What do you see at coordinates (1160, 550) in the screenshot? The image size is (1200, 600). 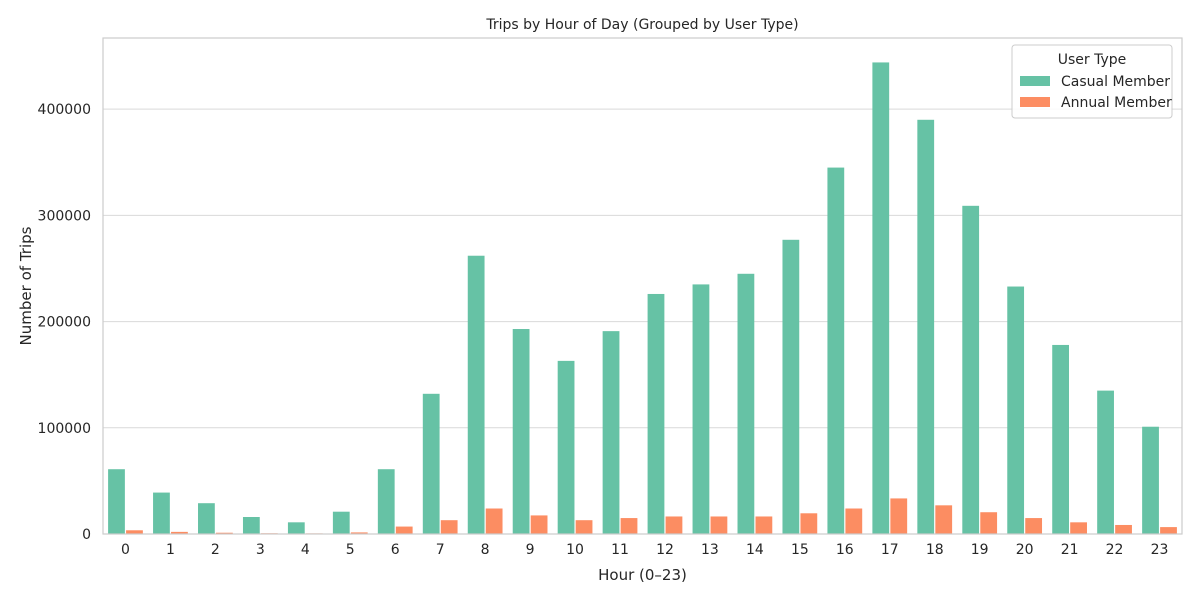 I see `x-tick-label: 23` at bounding box center [1160, 550].